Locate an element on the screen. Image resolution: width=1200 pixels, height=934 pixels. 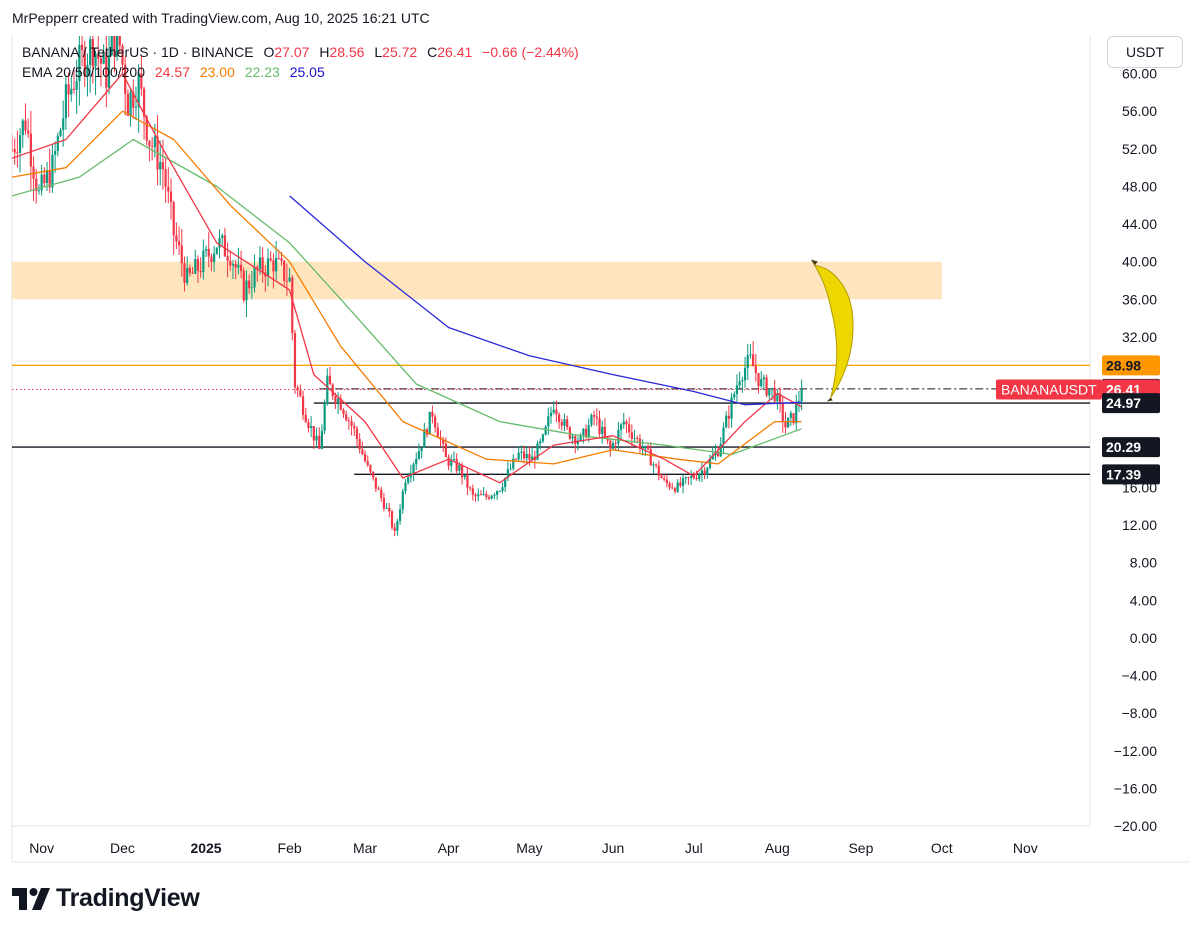
close-value: 26.41 is located at coordinates (455, 52).